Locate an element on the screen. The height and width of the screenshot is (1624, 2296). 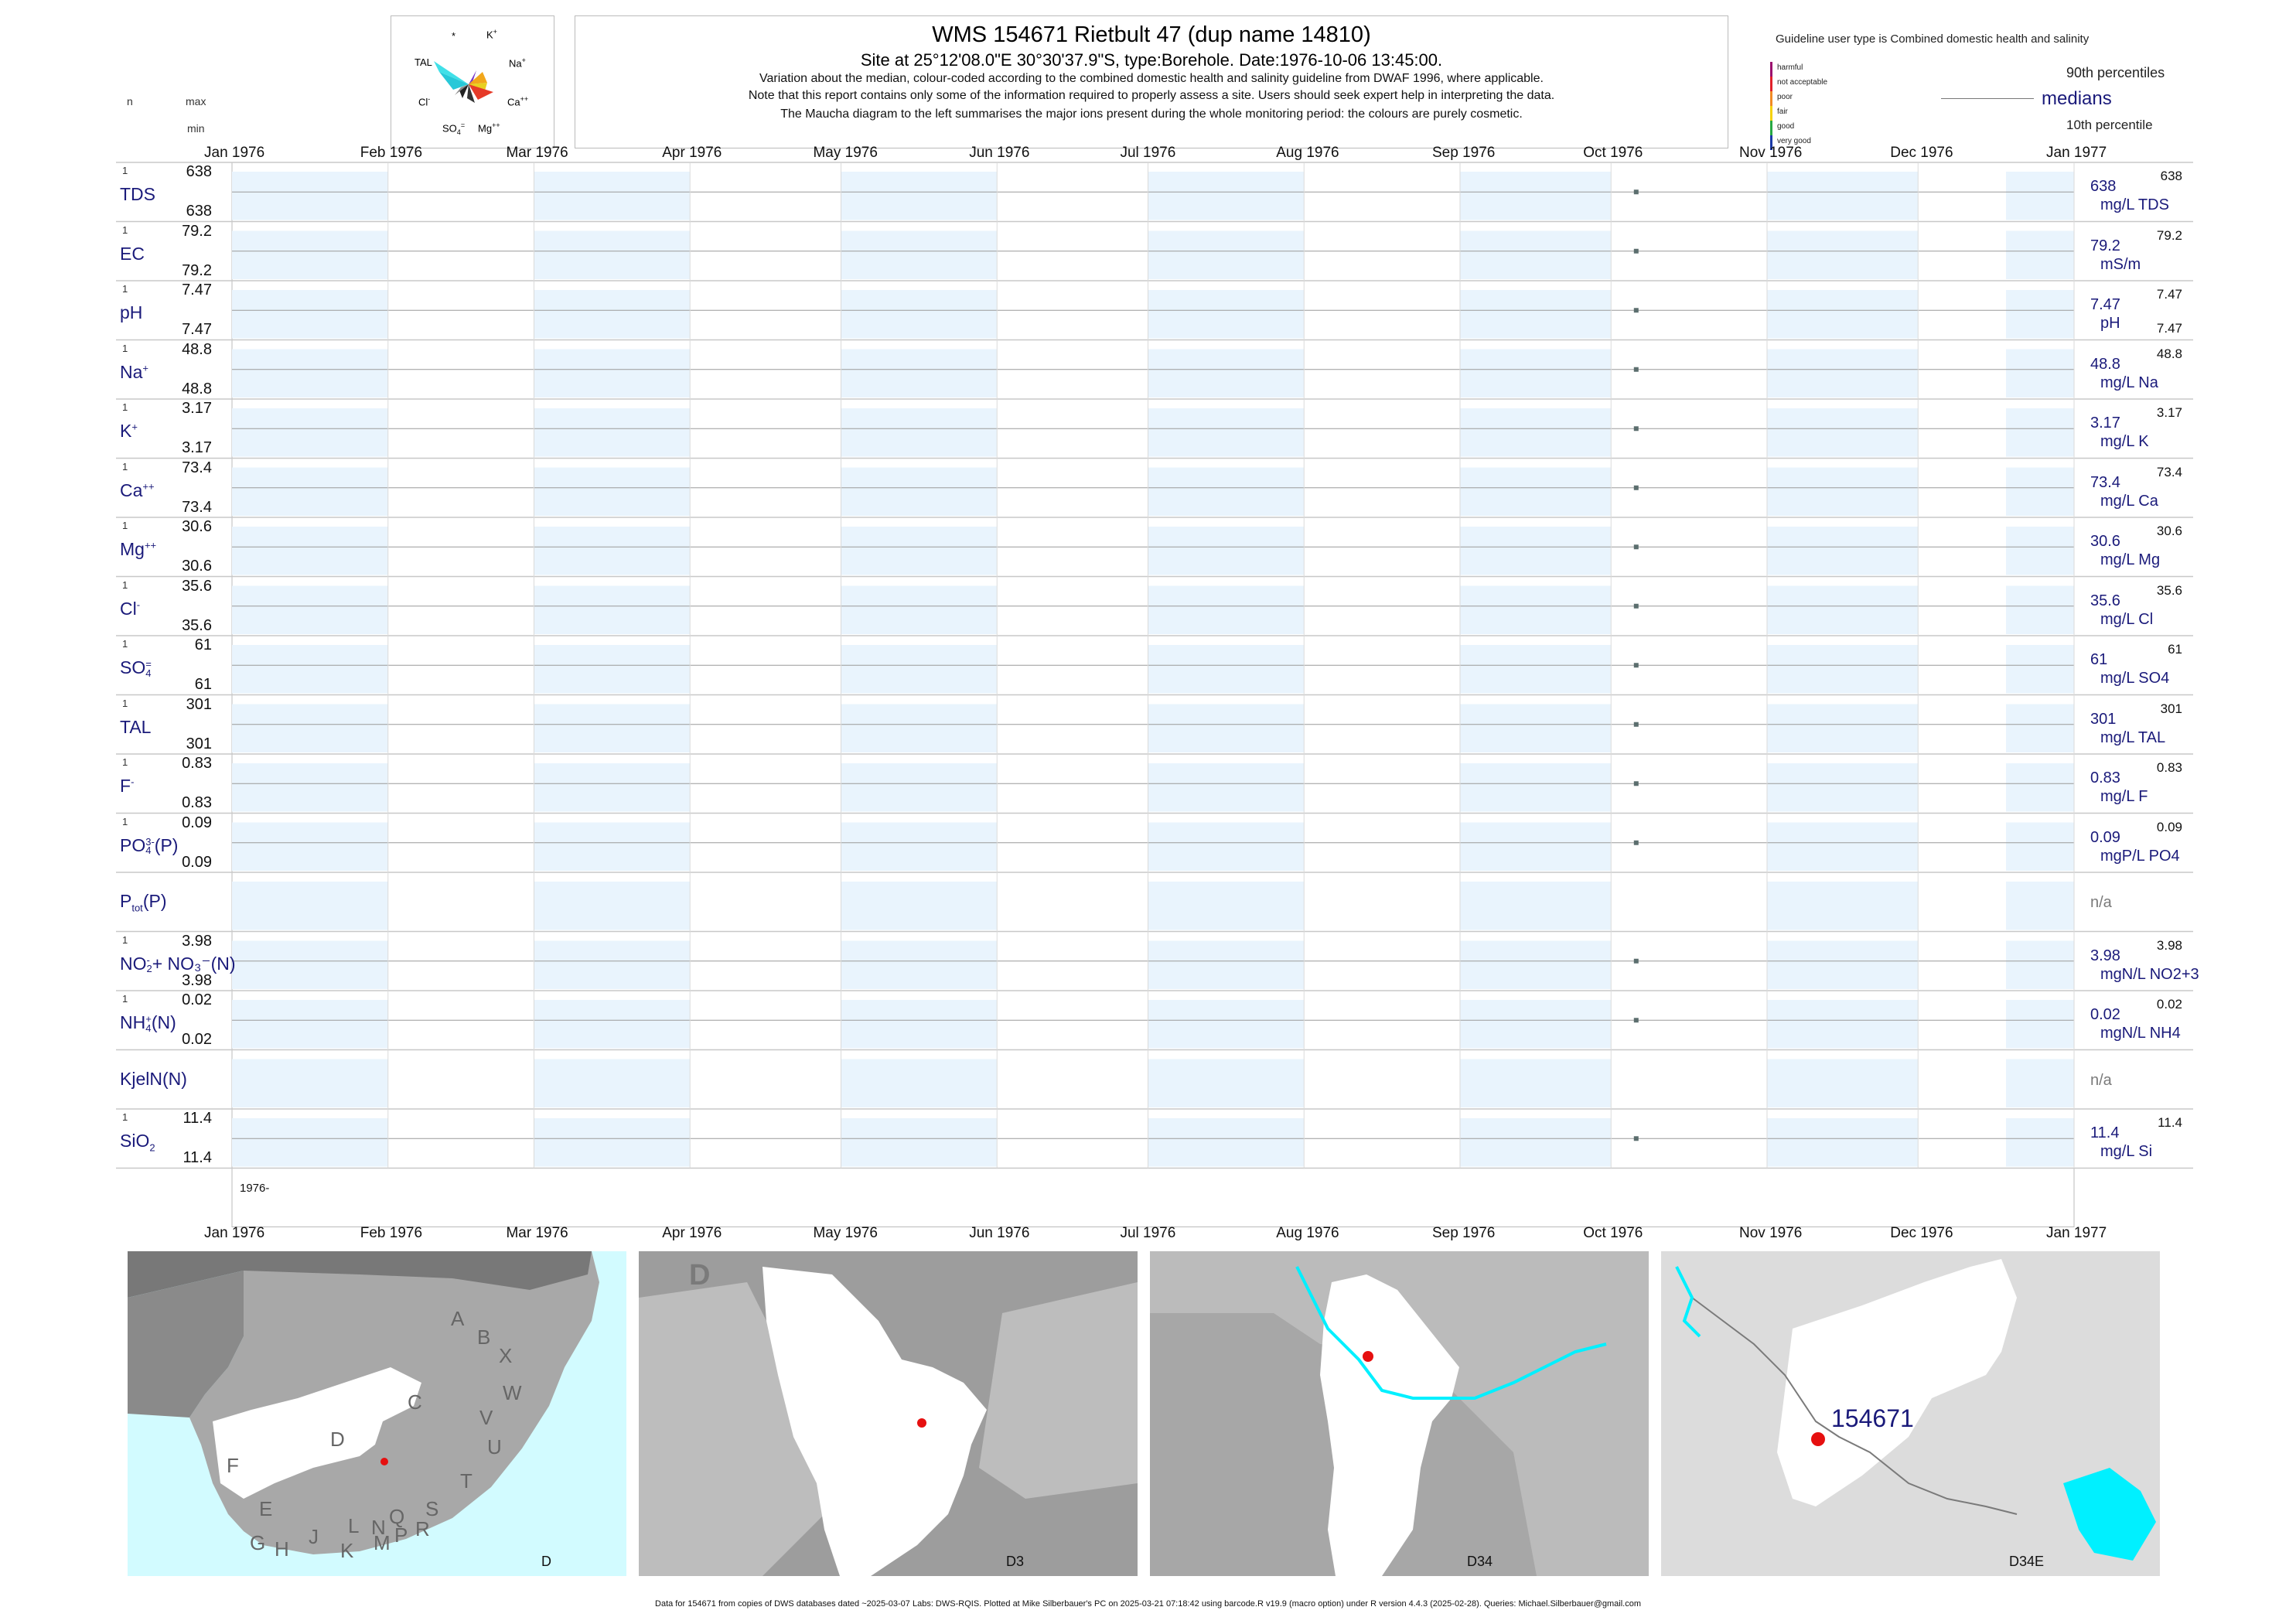
variable-label: Cl- is located at coordinates (130, 608).